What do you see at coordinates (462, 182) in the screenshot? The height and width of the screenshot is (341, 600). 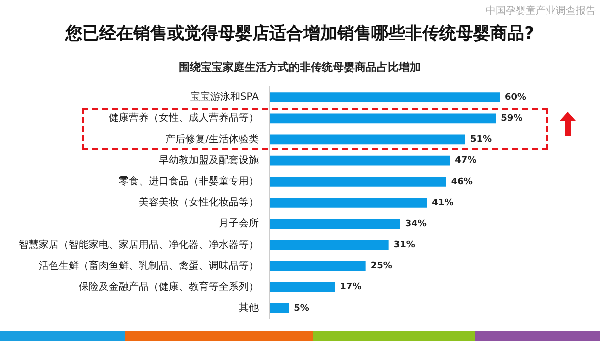 I see `data-label: 46%` at bounding box center [462, 182].